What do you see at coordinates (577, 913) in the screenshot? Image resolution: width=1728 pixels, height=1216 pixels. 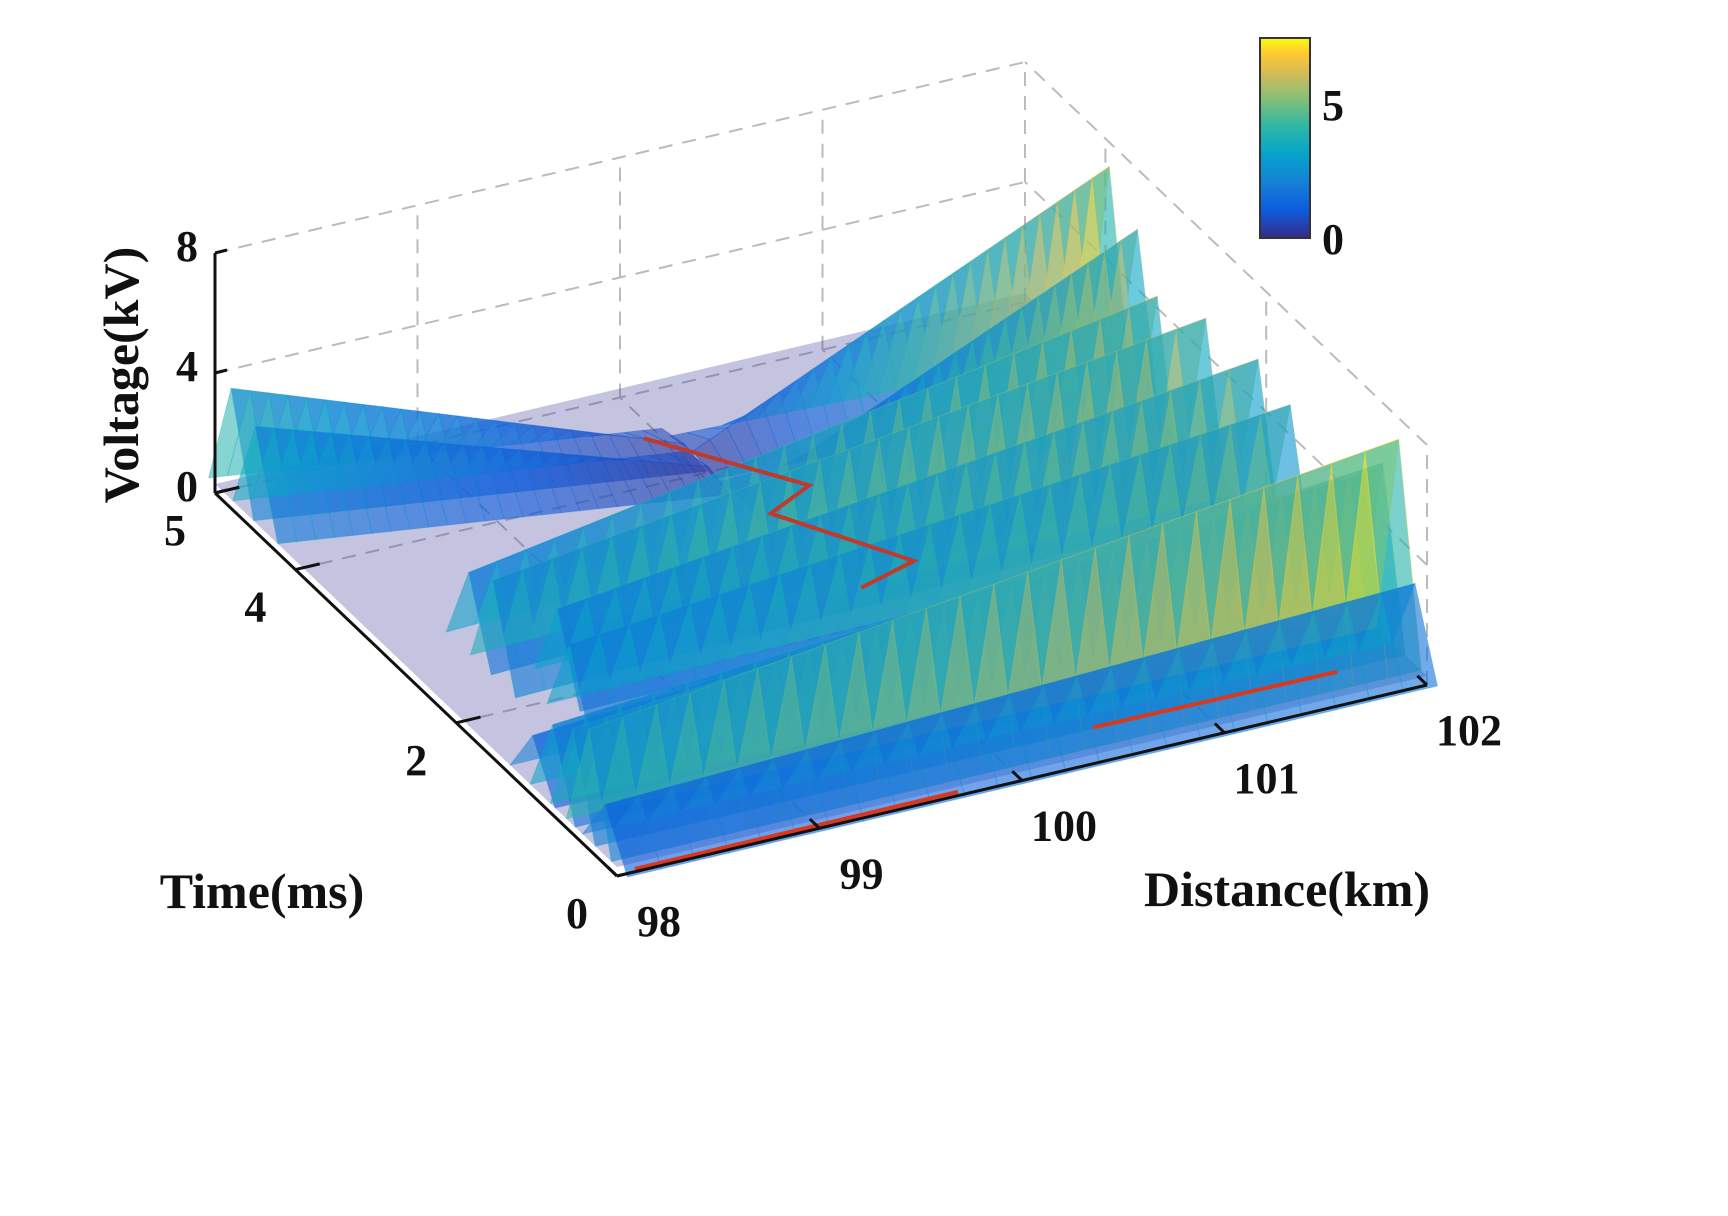 I see `y-tick-label: 0` at bounding box center [577, 913].